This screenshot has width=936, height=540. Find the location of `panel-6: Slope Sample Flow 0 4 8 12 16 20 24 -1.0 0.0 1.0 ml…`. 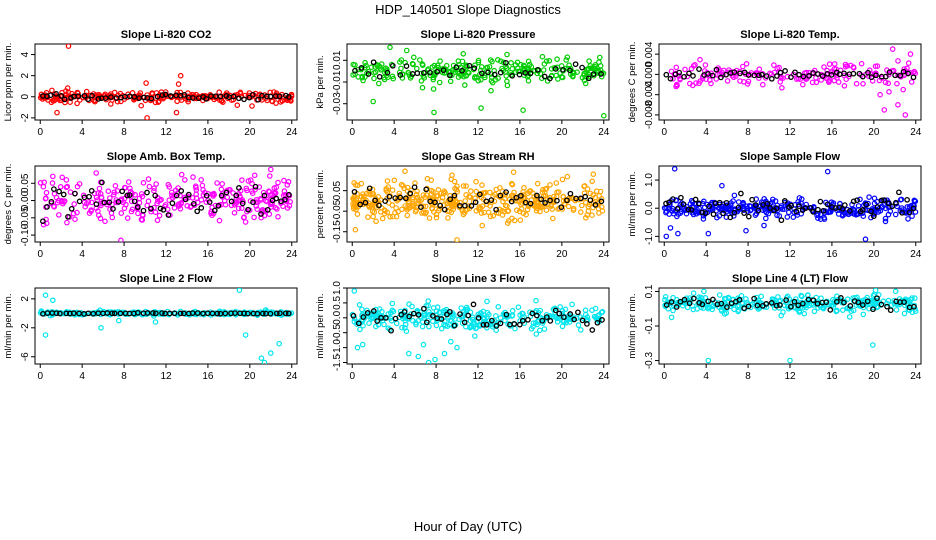

panel-6: Slope Sample Flow 0 4 8 12 16 20 24 -1.0 0.0 1.0 ml… is located at coordinates (774, 205).